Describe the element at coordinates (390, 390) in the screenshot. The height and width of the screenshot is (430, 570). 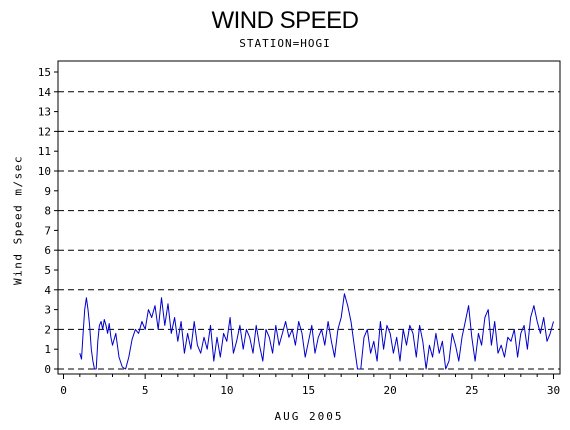
I see `x-tick-label: 20` at that location.